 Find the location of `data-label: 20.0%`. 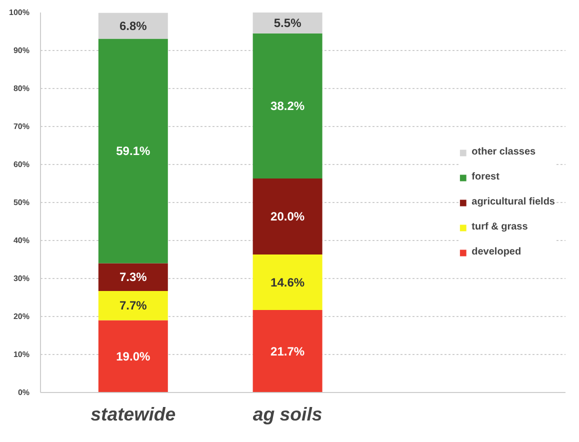

data-label: 20.0% is located at coordinates (287, 217).